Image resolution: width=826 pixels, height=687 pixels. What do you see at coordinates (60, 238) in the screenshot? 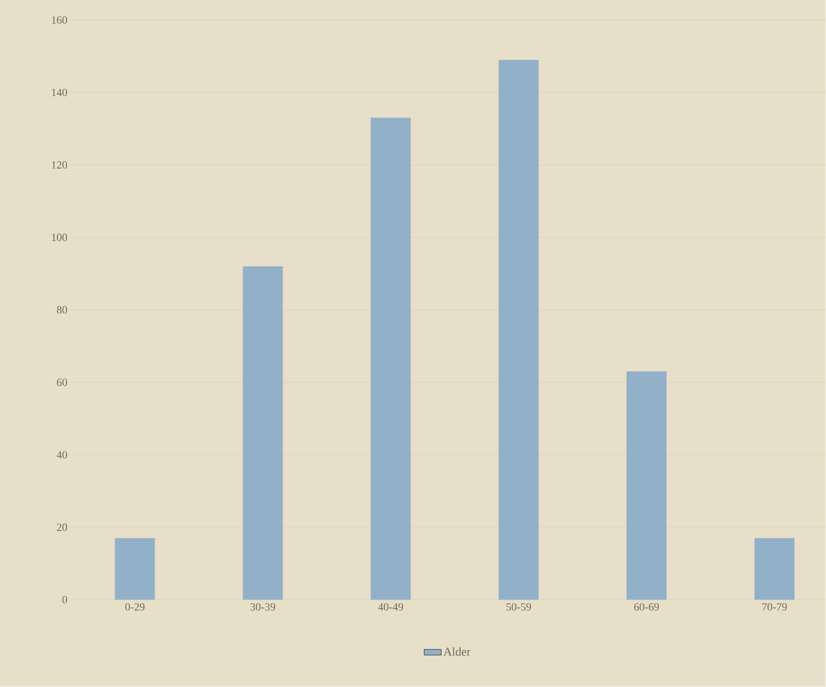
I see `y-tick-label: 100` at bounding box center [60, 238].